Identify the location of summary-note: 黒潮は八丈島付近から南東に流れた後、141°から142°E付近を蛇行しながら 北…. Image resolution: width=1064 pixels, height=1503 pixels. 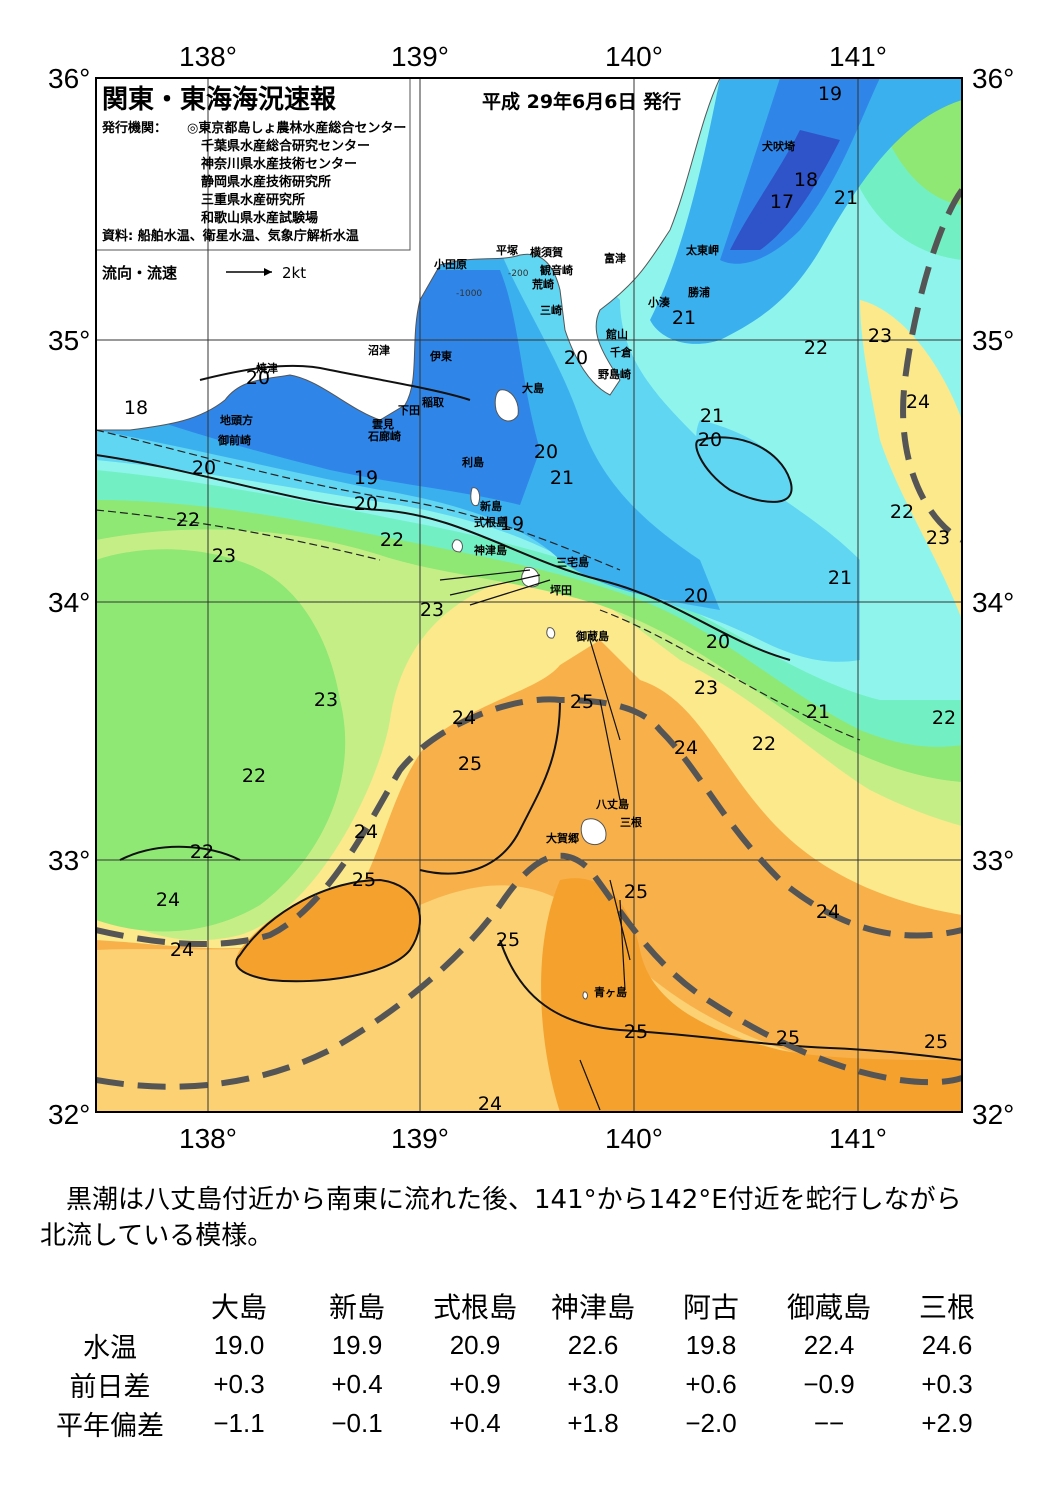
(535, 1218).